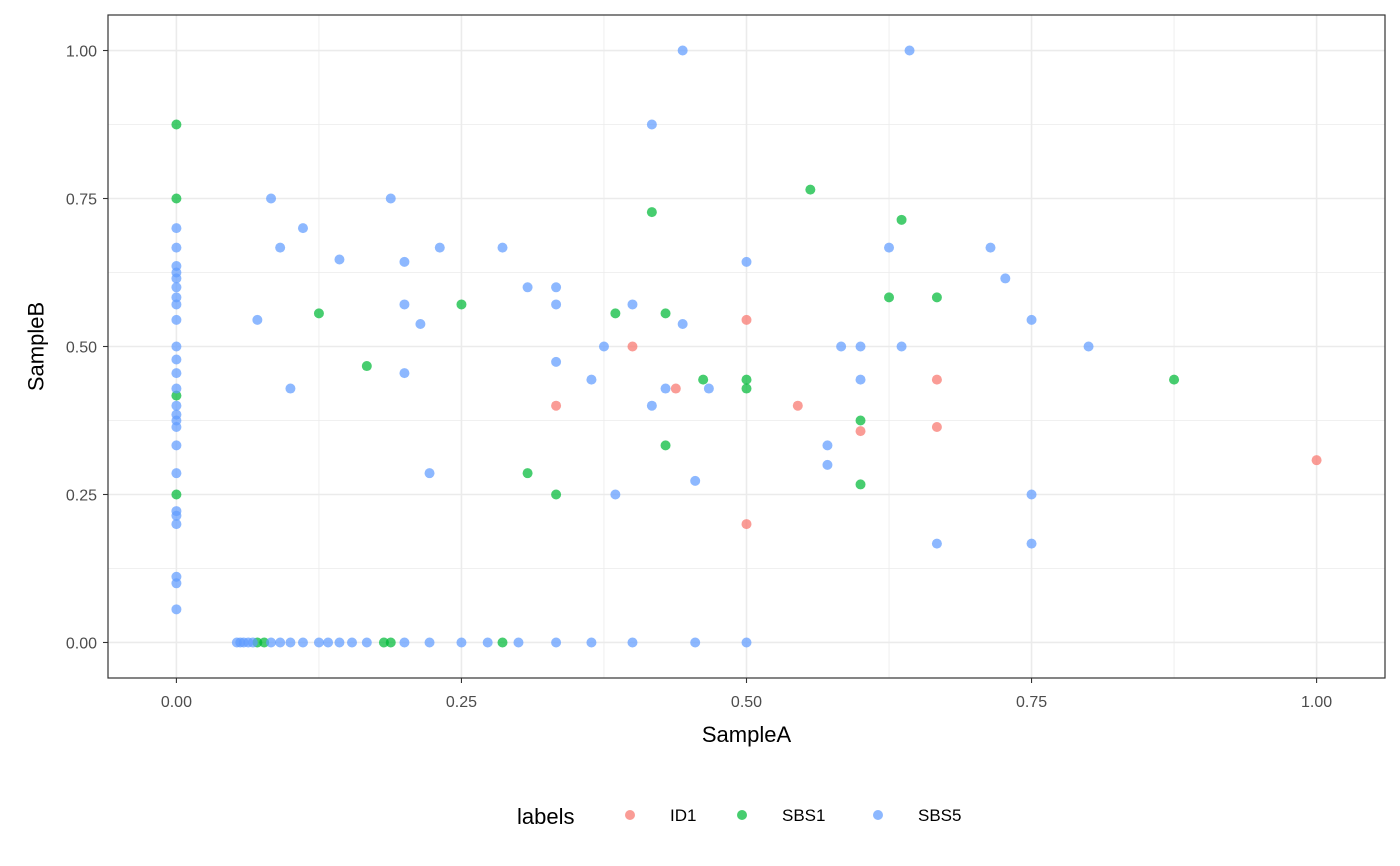 The width and height of the screenshot is (1400, 866). I want to click on y-axis-ticks: 0.00 0.25 0.50 0.75 1.00, so click(87, 348).